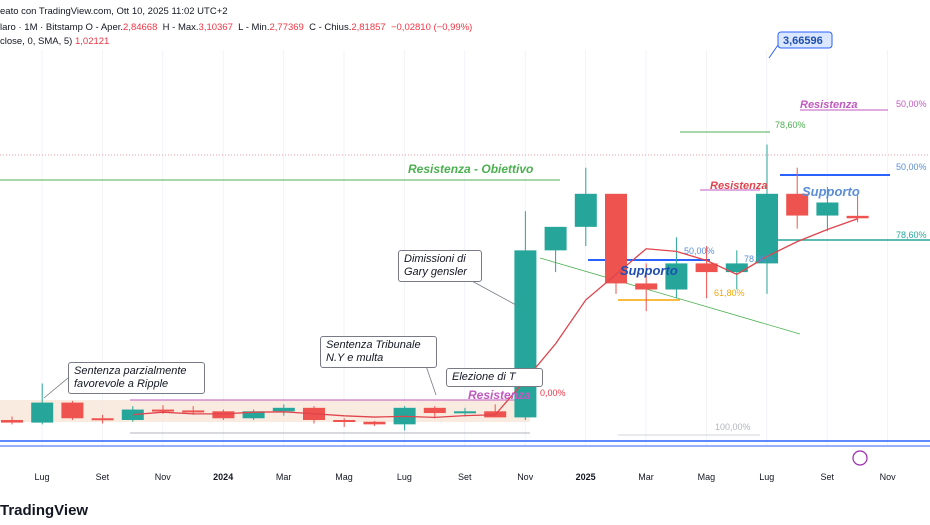 The image size is (930, 525). What do you see at coordinates (440, 266) in the screenshot?
I see `annotation-gensler: Dimissioni di Gary gensler` at bounding box center [440, 266].